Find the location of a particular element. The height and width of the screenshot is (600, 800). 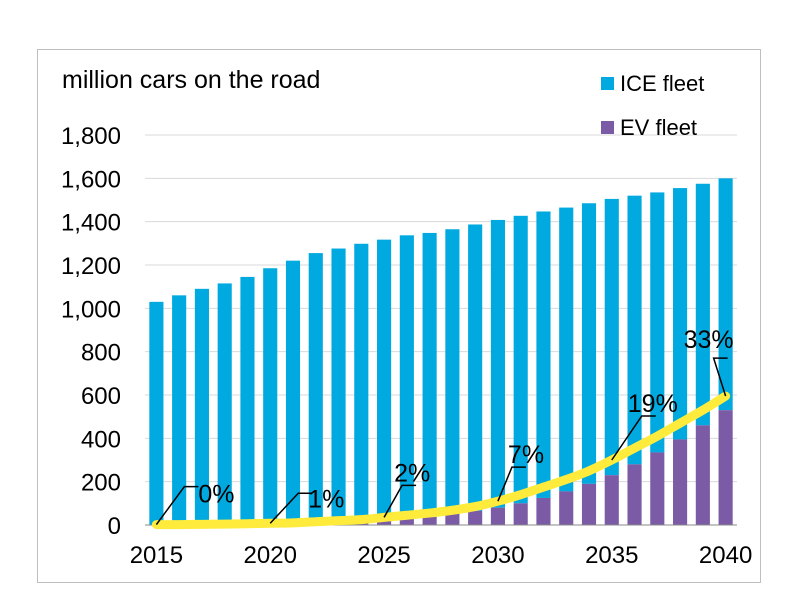

annotation-label: 19% is located at coordinates (653, 404).